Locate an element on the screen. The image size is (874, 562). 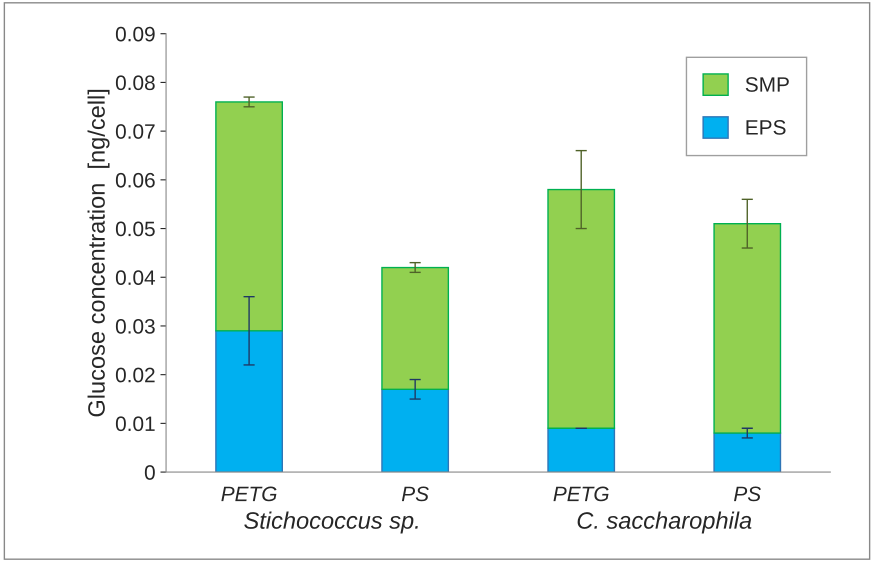
y-tick-label: 0.02 is located at coordinates (135, 375).